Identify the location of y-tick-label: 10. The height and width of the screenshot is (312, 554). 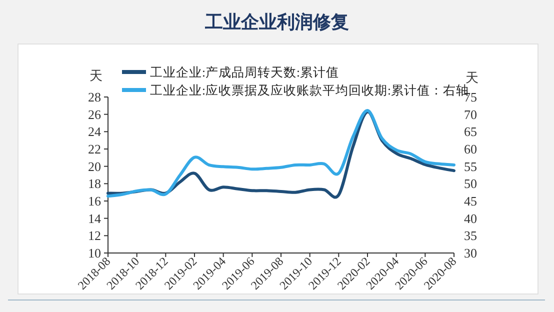
(94, 253).